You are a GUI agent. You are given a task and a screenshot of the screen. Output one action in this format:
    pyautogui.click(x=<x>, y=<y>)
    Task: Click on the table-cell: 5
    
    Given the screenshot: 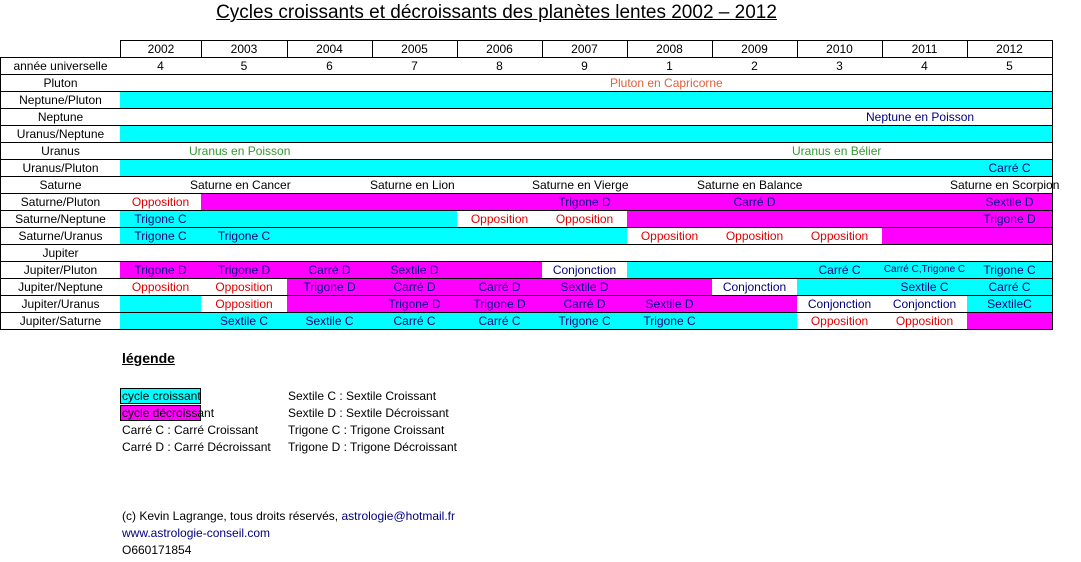 What is the action you would take?
    pyautogui.click(x=244, y=66)
    